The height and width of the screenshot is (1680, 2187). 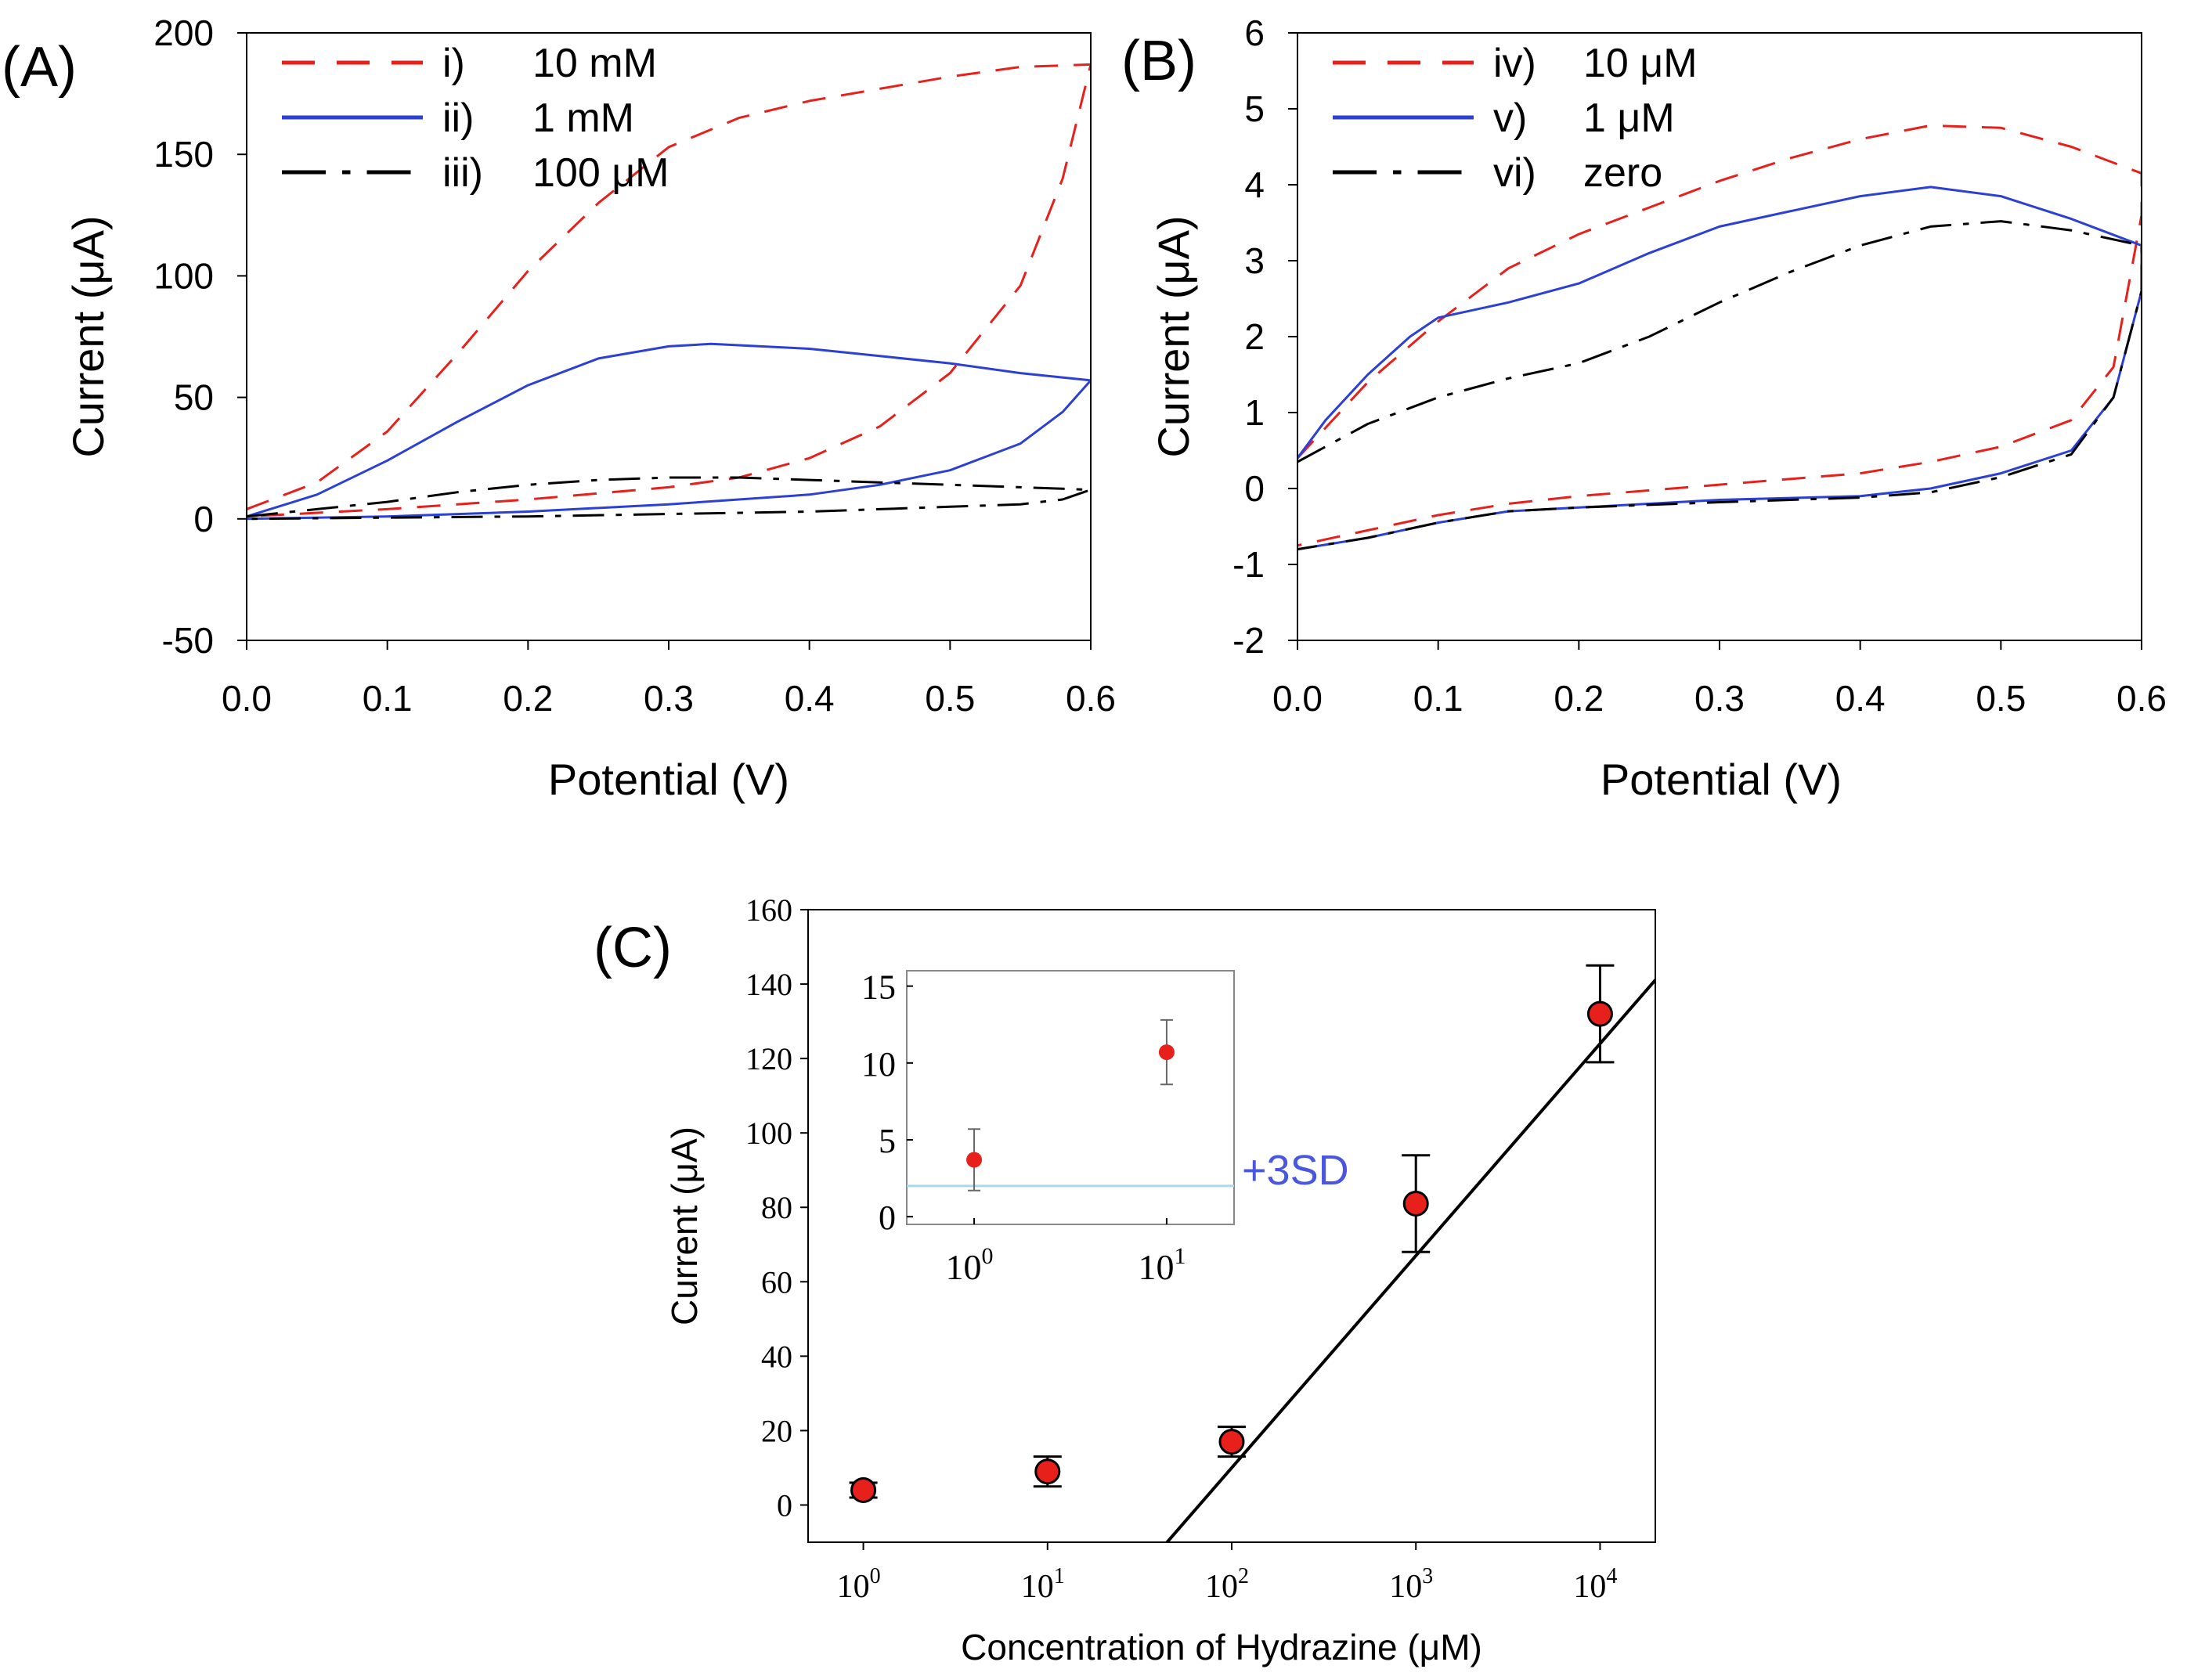 I want to click on inset-x-tick-label: 10⁰, so click(x=970, y=1265).